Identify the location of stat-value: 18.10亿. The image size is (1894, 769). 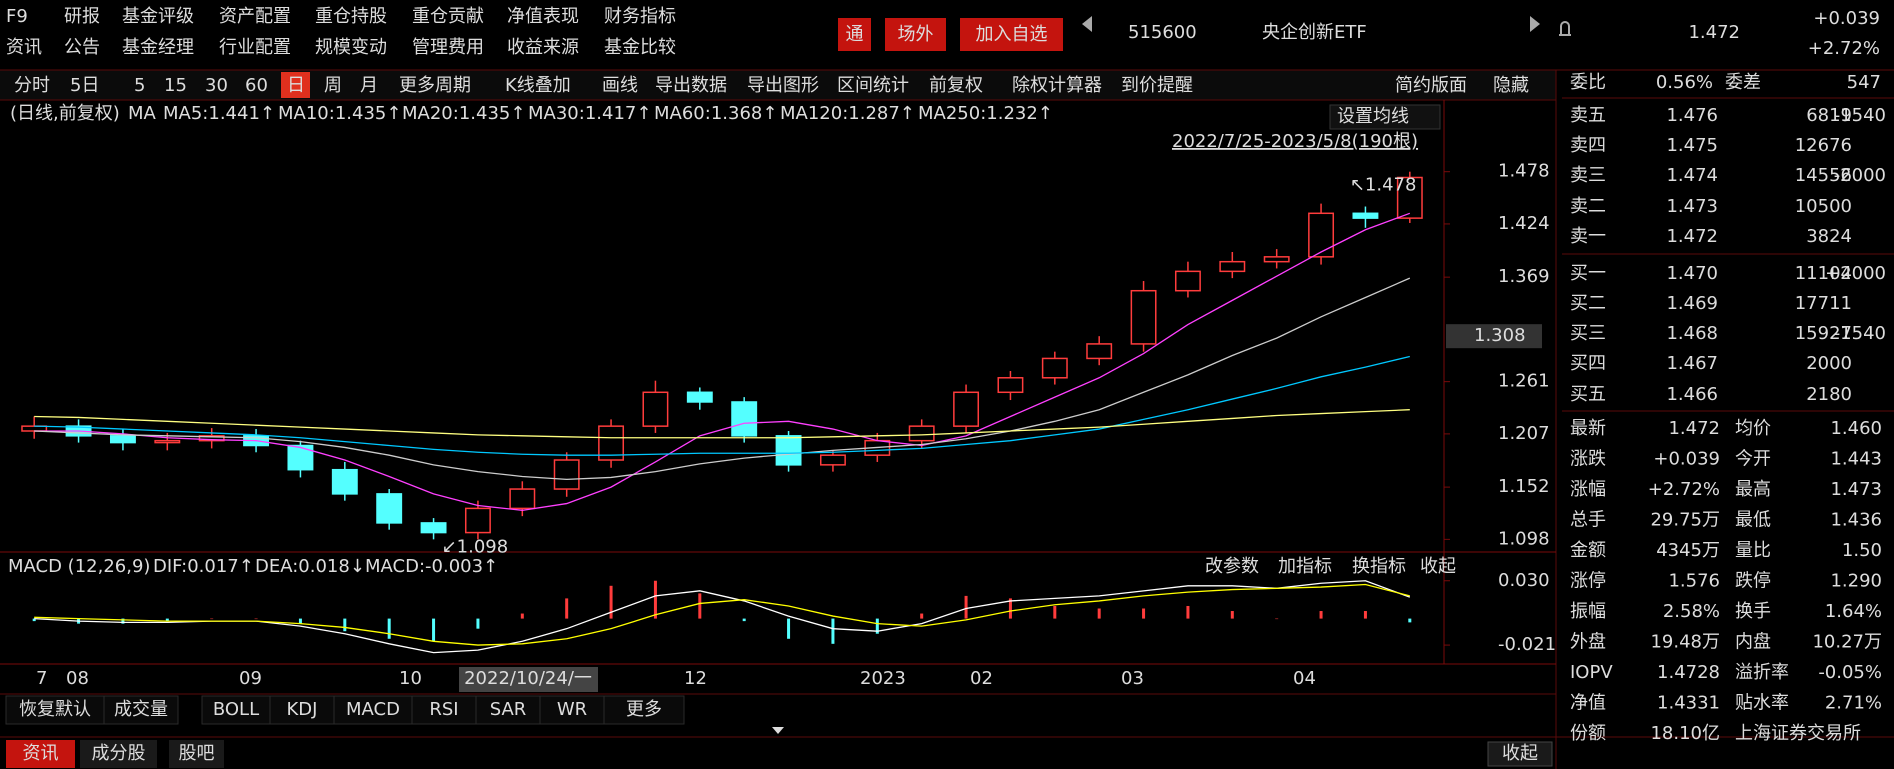
(1685, 733).